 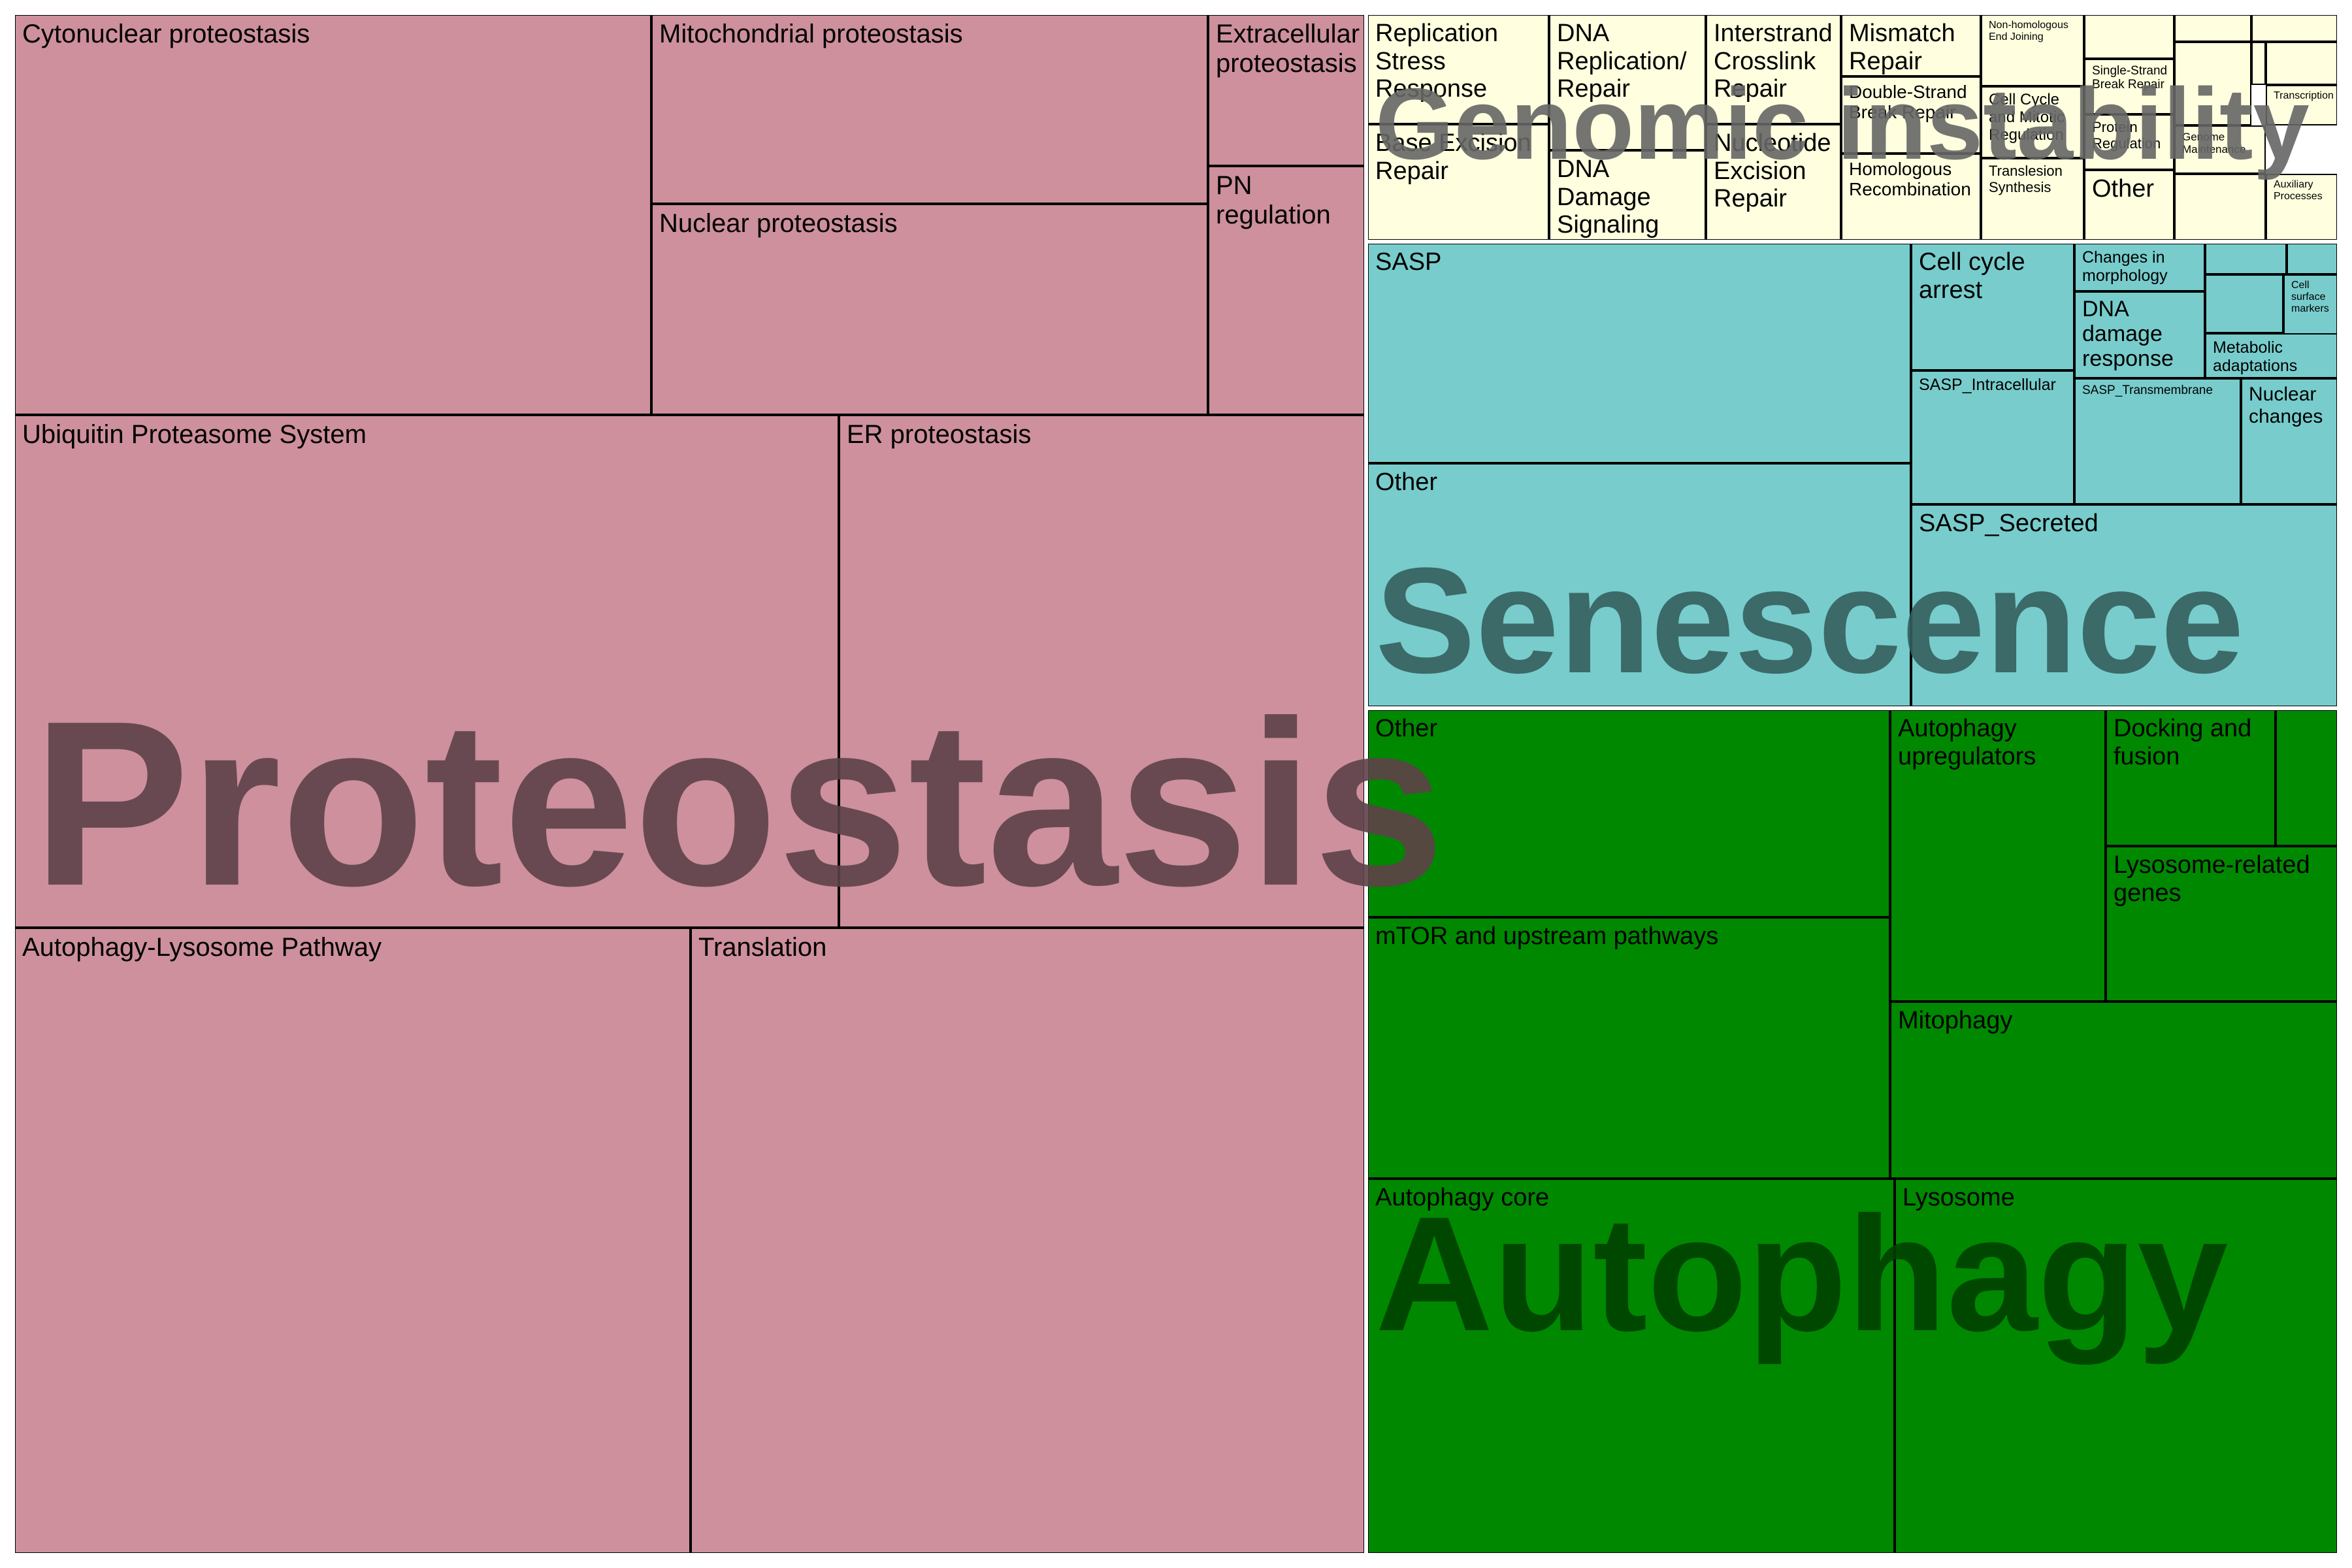 I want to click on treemap-cell-genomic-instability-base-excision-repair: Base Excision Repair, so click(x=1458, y=182).